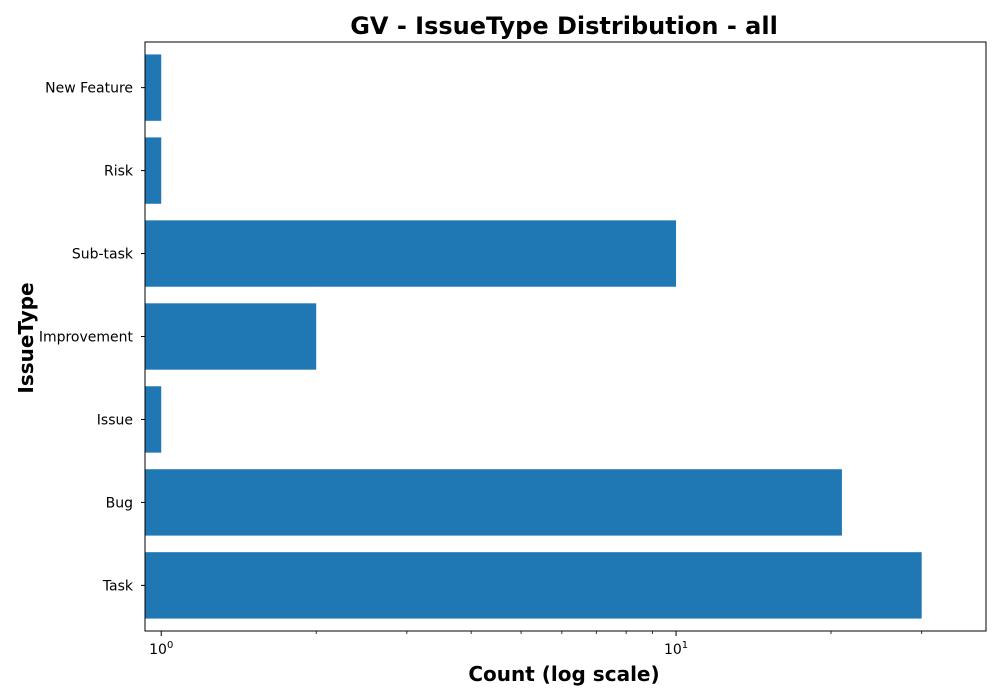  Describe the element at coordinates (676, 649) in the screenshot. I see `x-tick-label: 101` at that location.